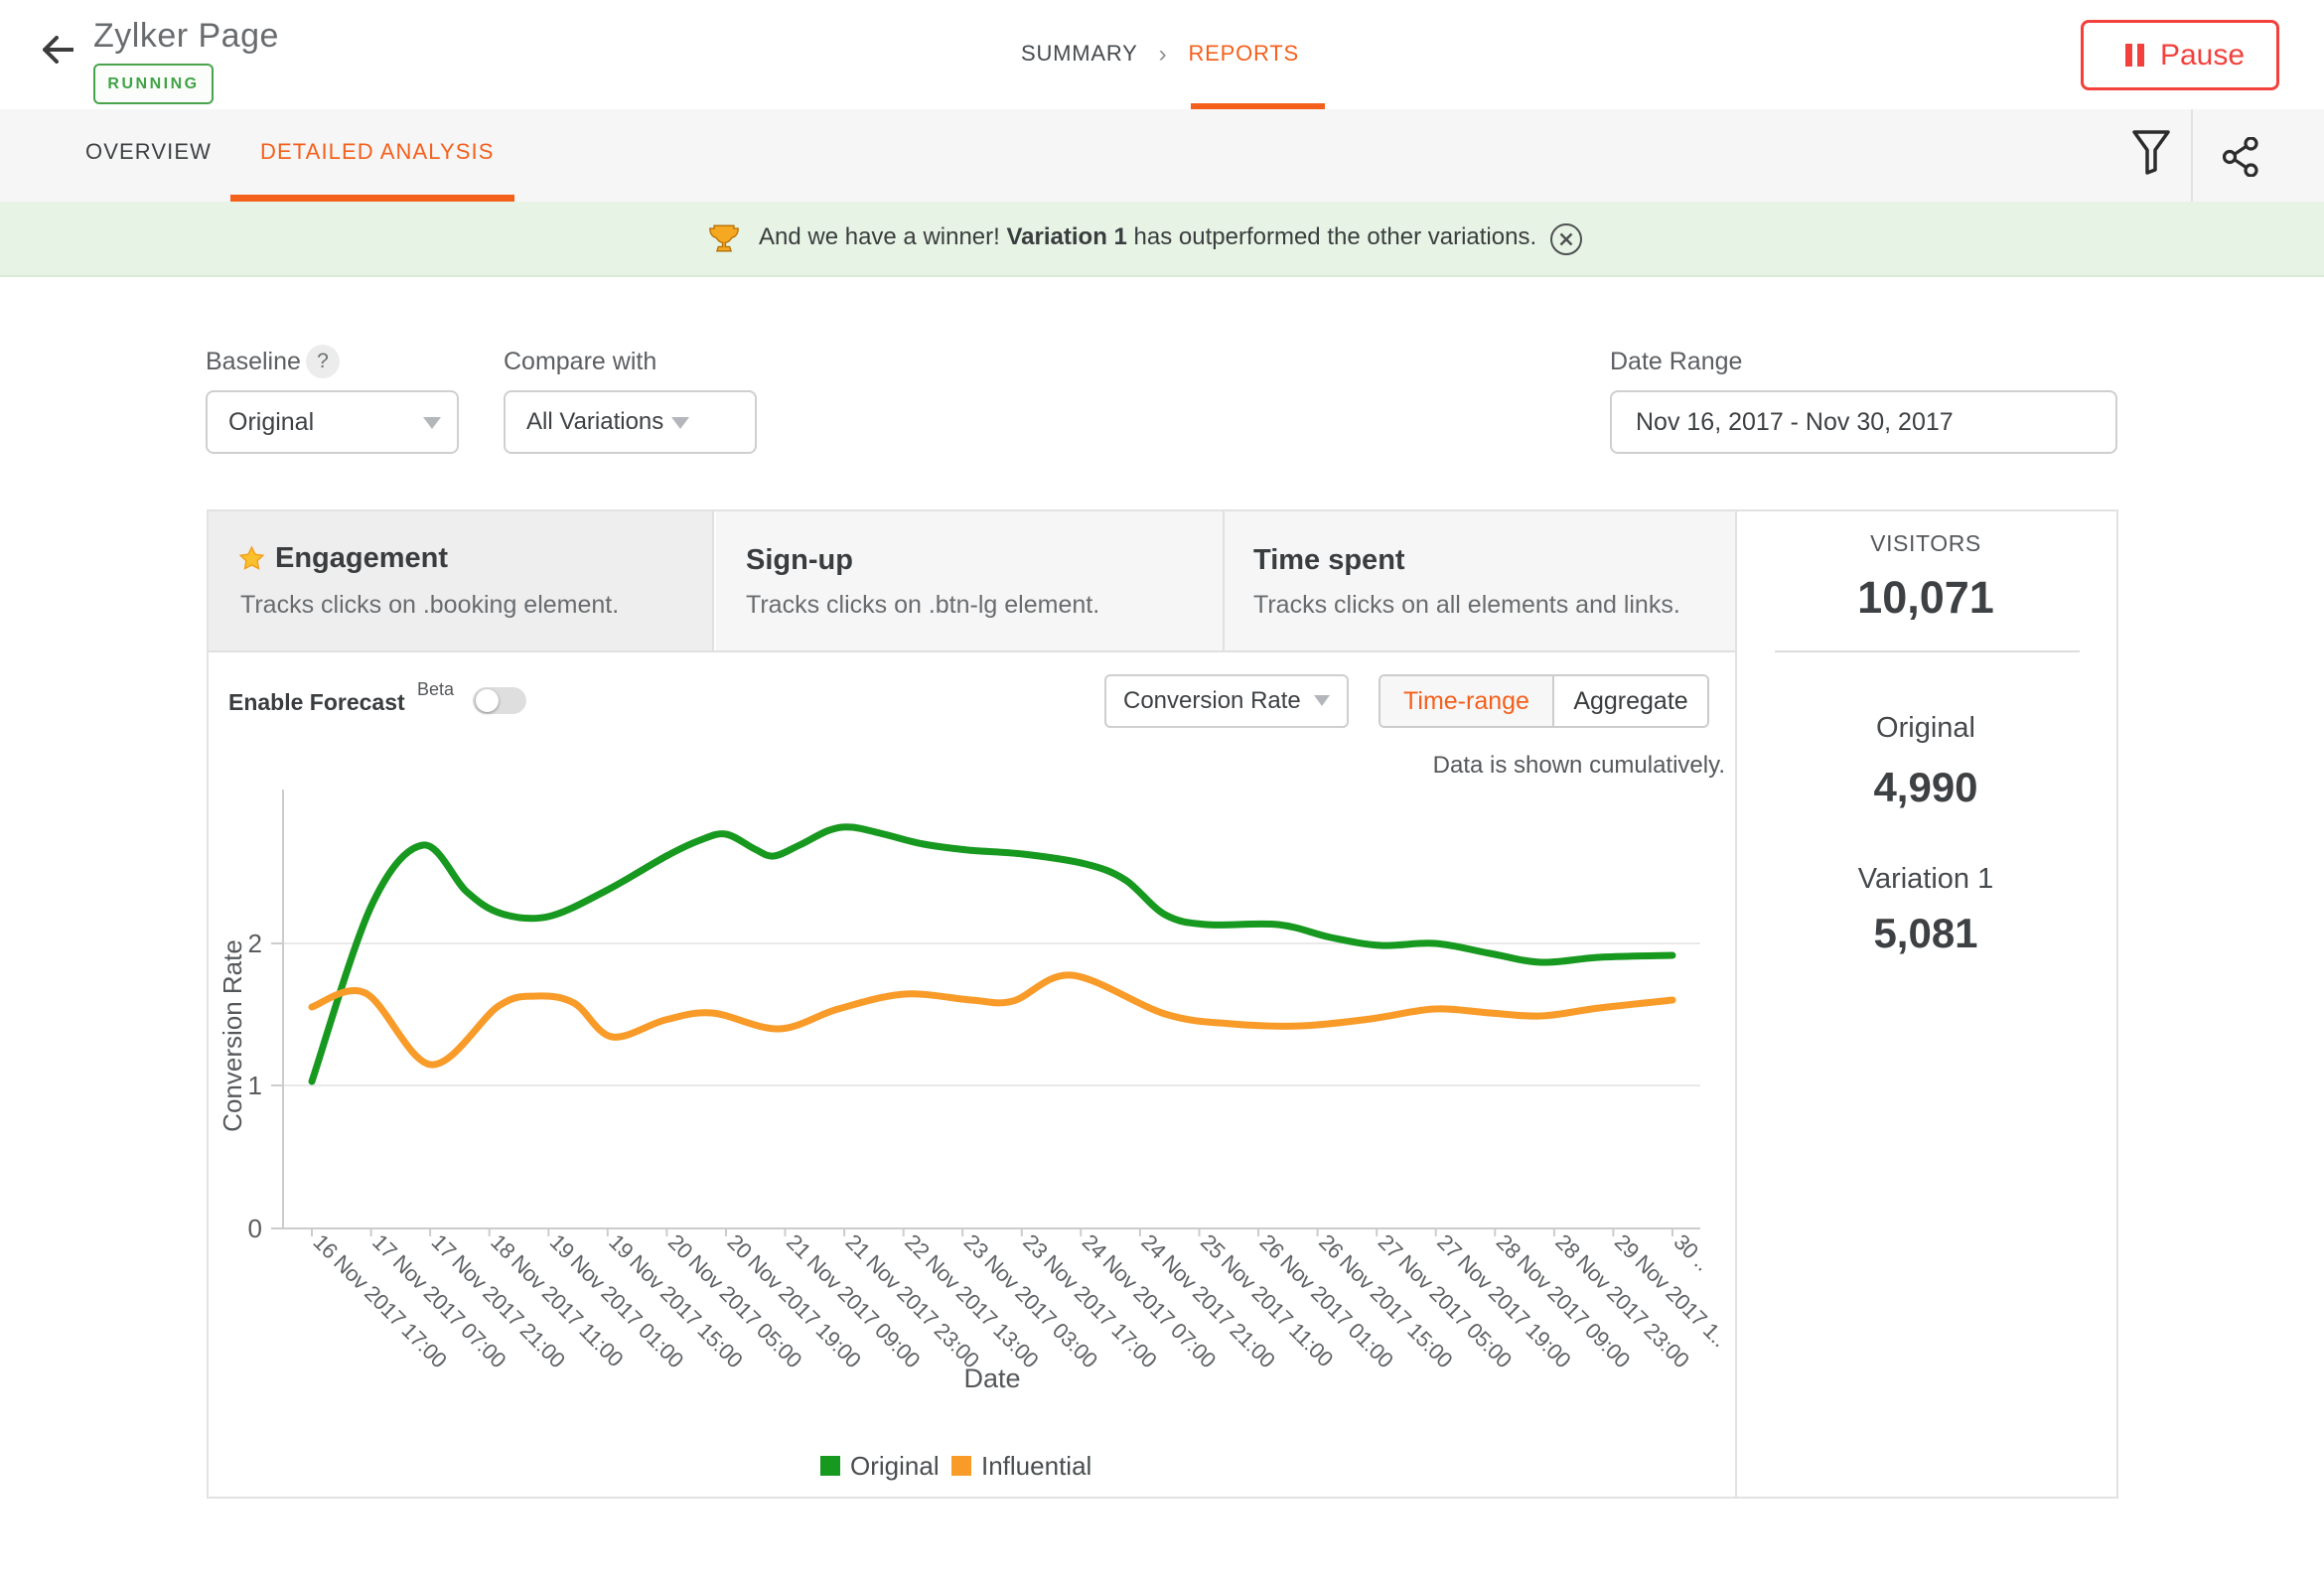 The width and height of the screenshot is (2324, 1581). I want to click on svg-text: Original, so click(895, 1466).